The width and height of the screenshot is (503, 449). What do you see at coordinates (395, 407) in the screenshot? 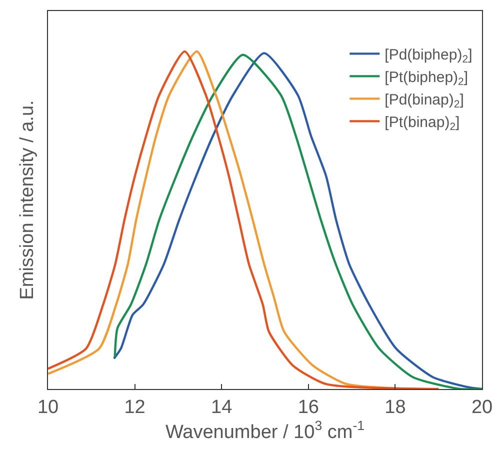
I see `x-tick-label: 18` at bounding box center [395, 407].